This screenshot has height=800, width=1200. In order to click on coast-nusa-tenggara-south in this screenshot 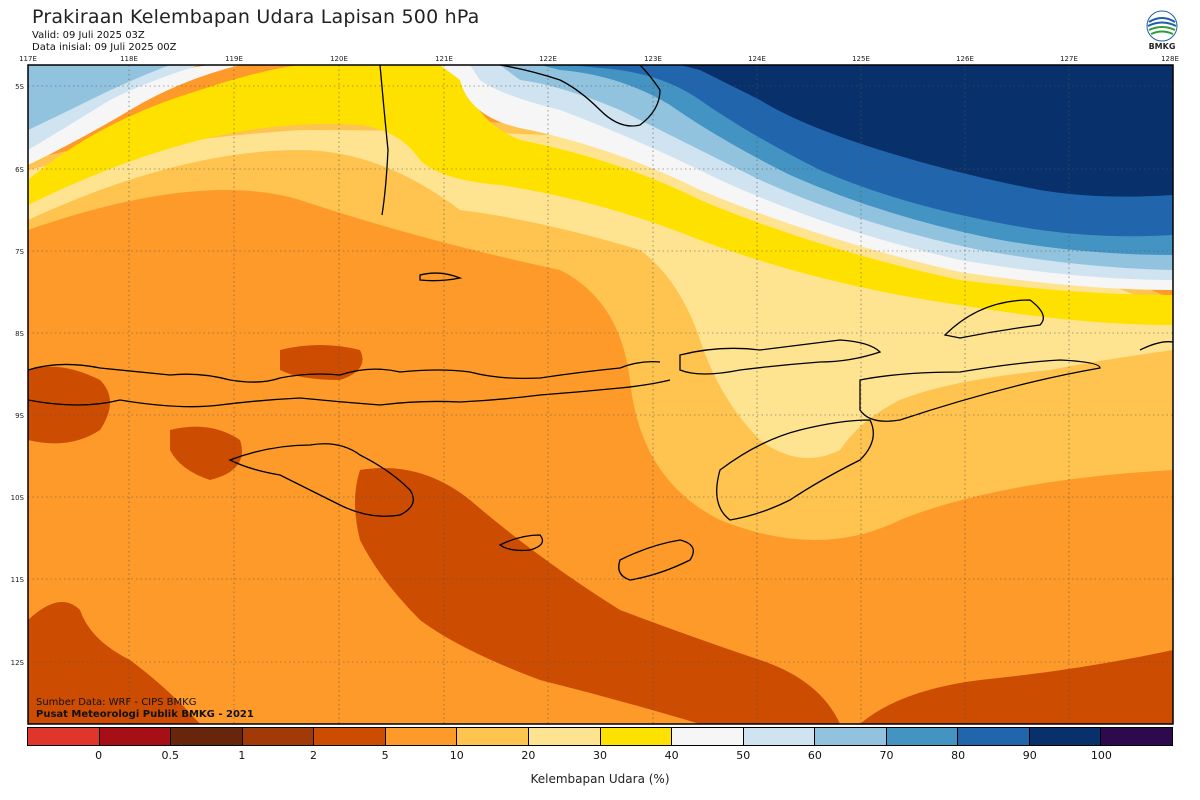, I will do `click(349, 393)`.